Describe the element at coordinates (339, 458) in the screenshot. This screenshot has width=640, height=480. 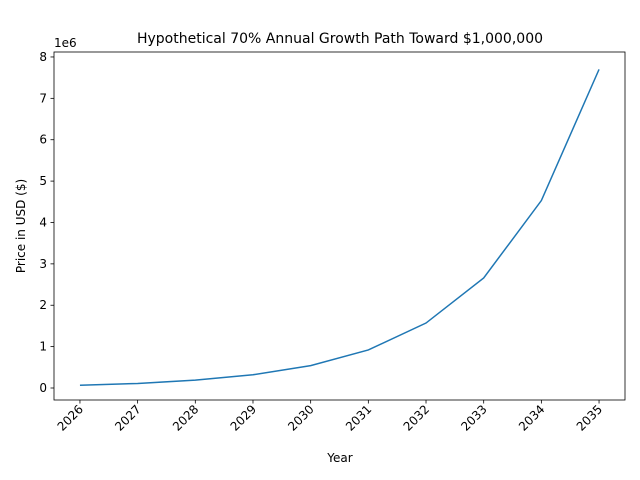
I see `x-axis-label: Year` at that location.